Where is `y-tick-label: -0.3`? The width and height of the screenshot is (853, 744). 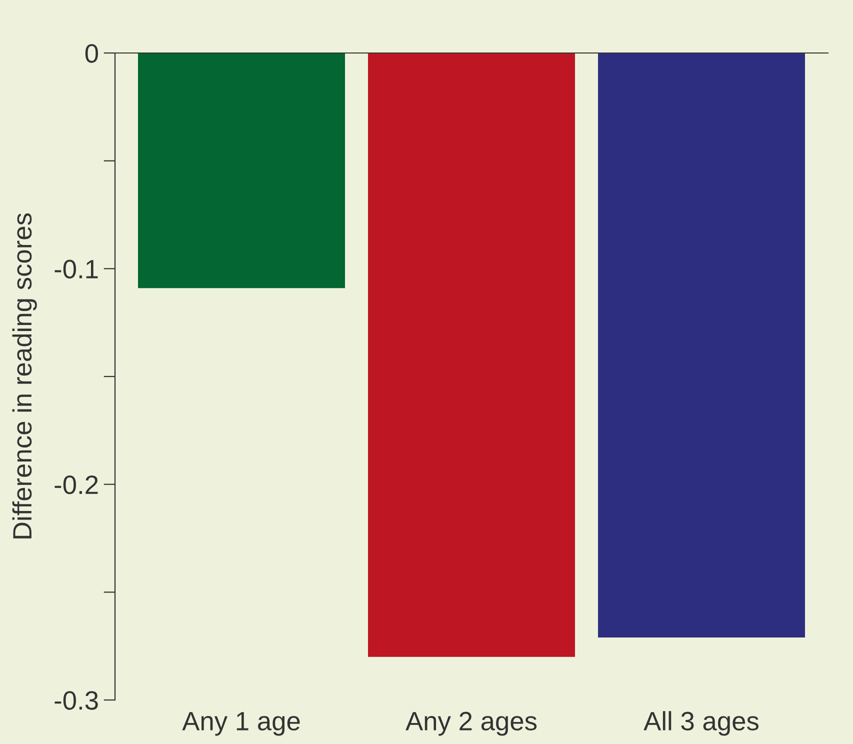
y-tick-label: -0.3 is located at coordinates (76, 700).